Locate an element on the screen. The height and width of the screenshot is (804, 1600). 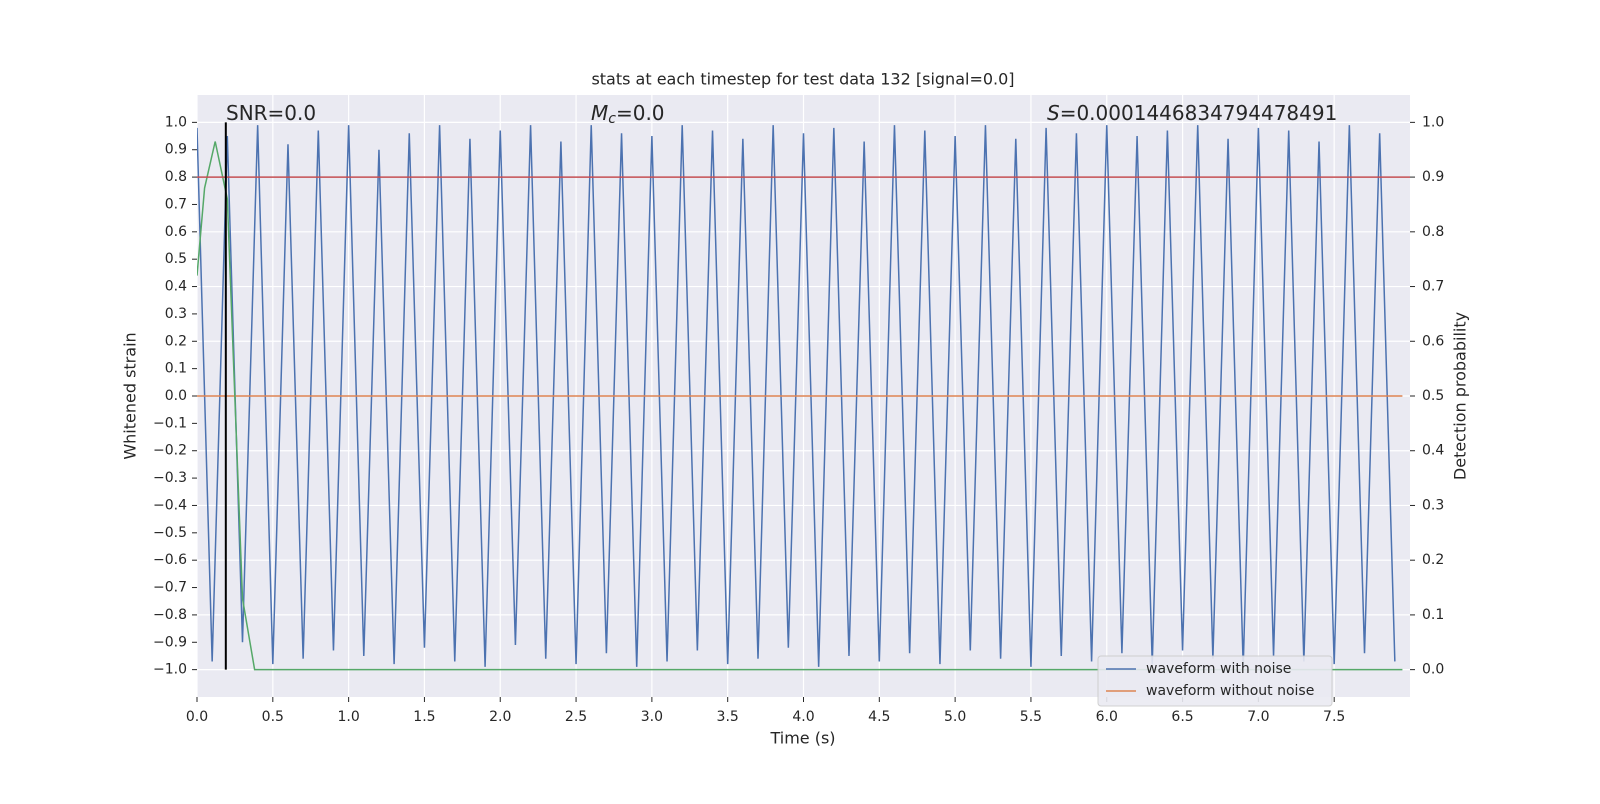
x-tick-label: 0.0 is located at coordinates (197, 717).